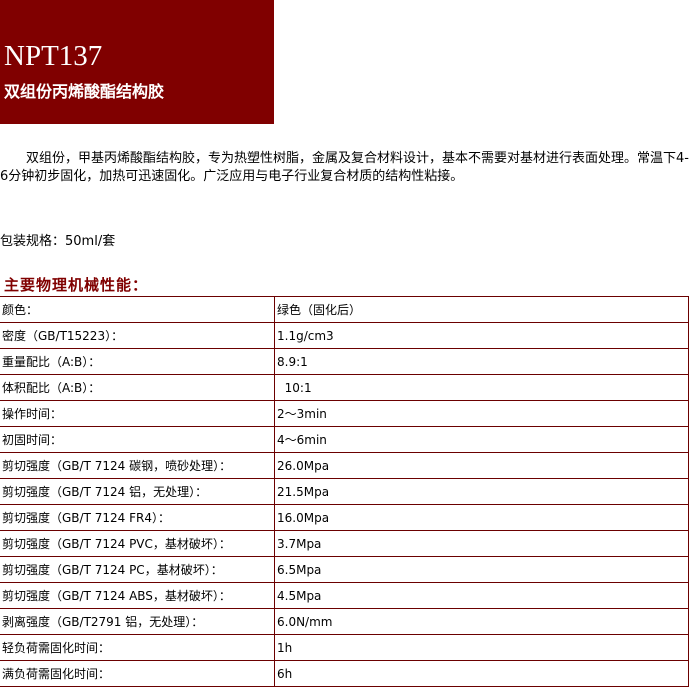 The width and height of the screenshot is (692, 691). Describe the element at coordinates (481, 569) in the screenshot. I see `property-value: 6.5Mpa` at that location.